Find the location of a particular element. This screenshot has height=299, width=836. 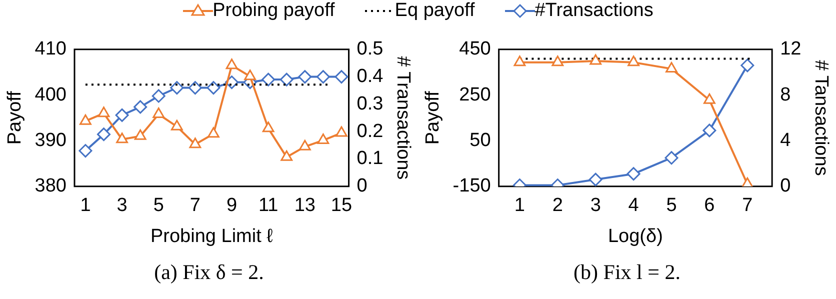

x-tick-label: 6 is located at coordinates (709, 205).